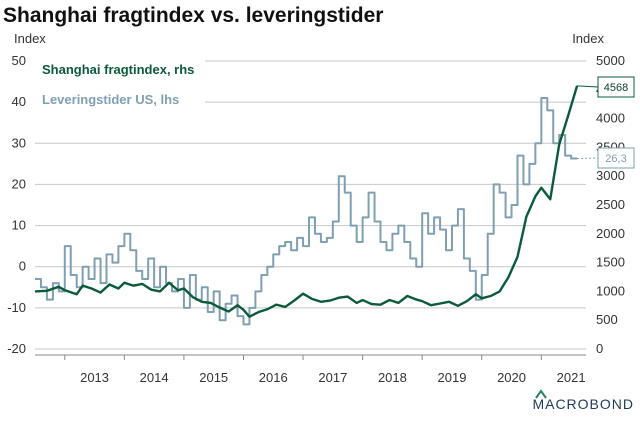 The height and width of the screenshot is (421, 640). What do you see at coordinates (94, 377) in the screenshot?
I see `x-tick-label: 2013` at bounding box center [94, 377].